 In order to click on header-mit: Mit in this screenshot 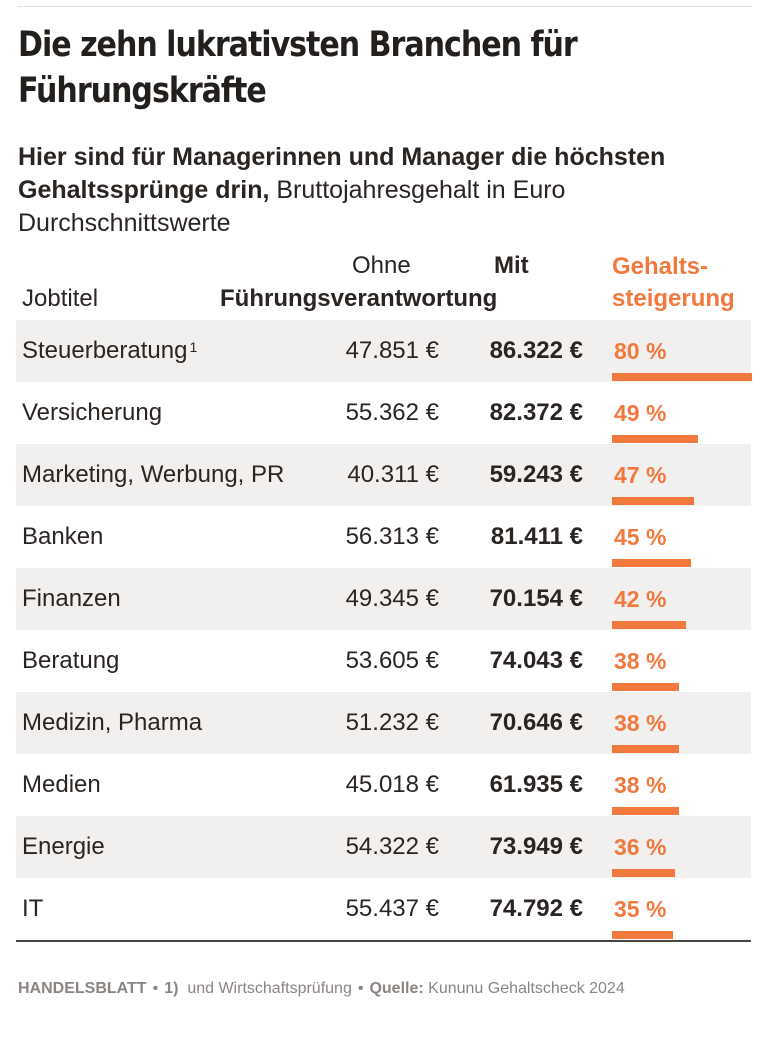, I will do `click(511, 265)`.